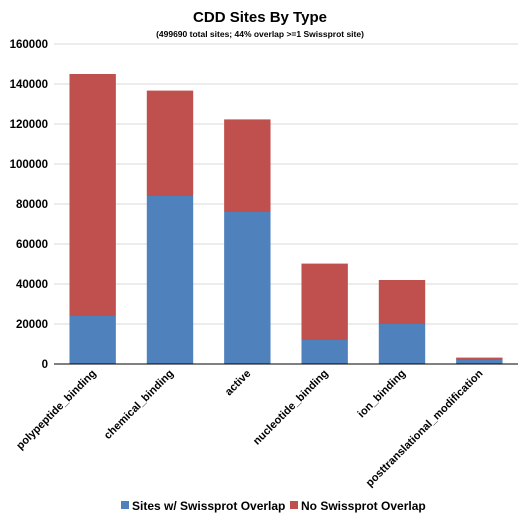 The height and width of the screenshot is (520, 520). Describe the element at coordinates (363, 506) in the screenshot. I see `legend-label-no-swissprot-overlap: No Swissprot Overlap` at that location.